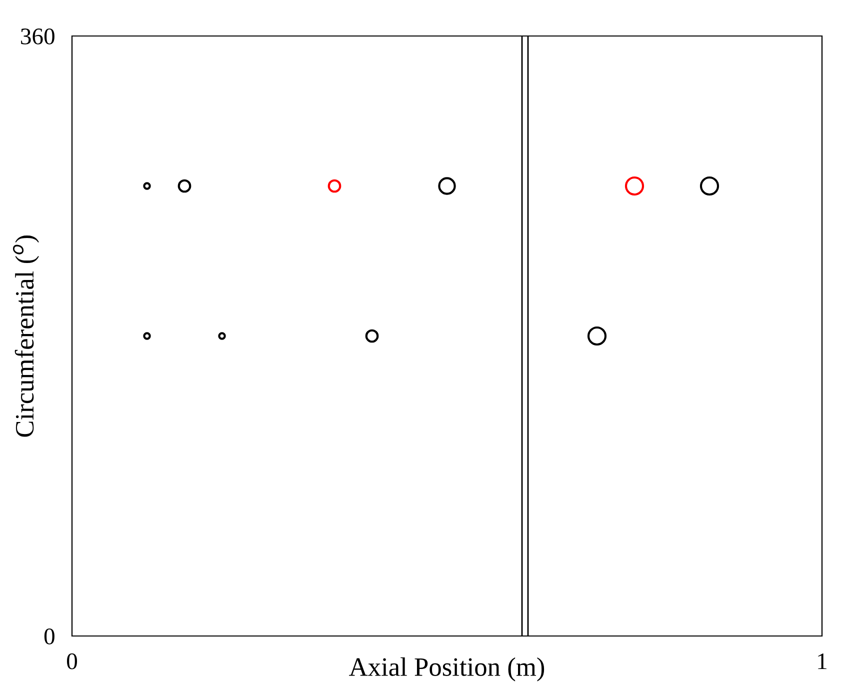  What do you see at coordinates (822, 661) in the screenshot?
I see `x-tick-label: 1` at bounding box center [822, 661].